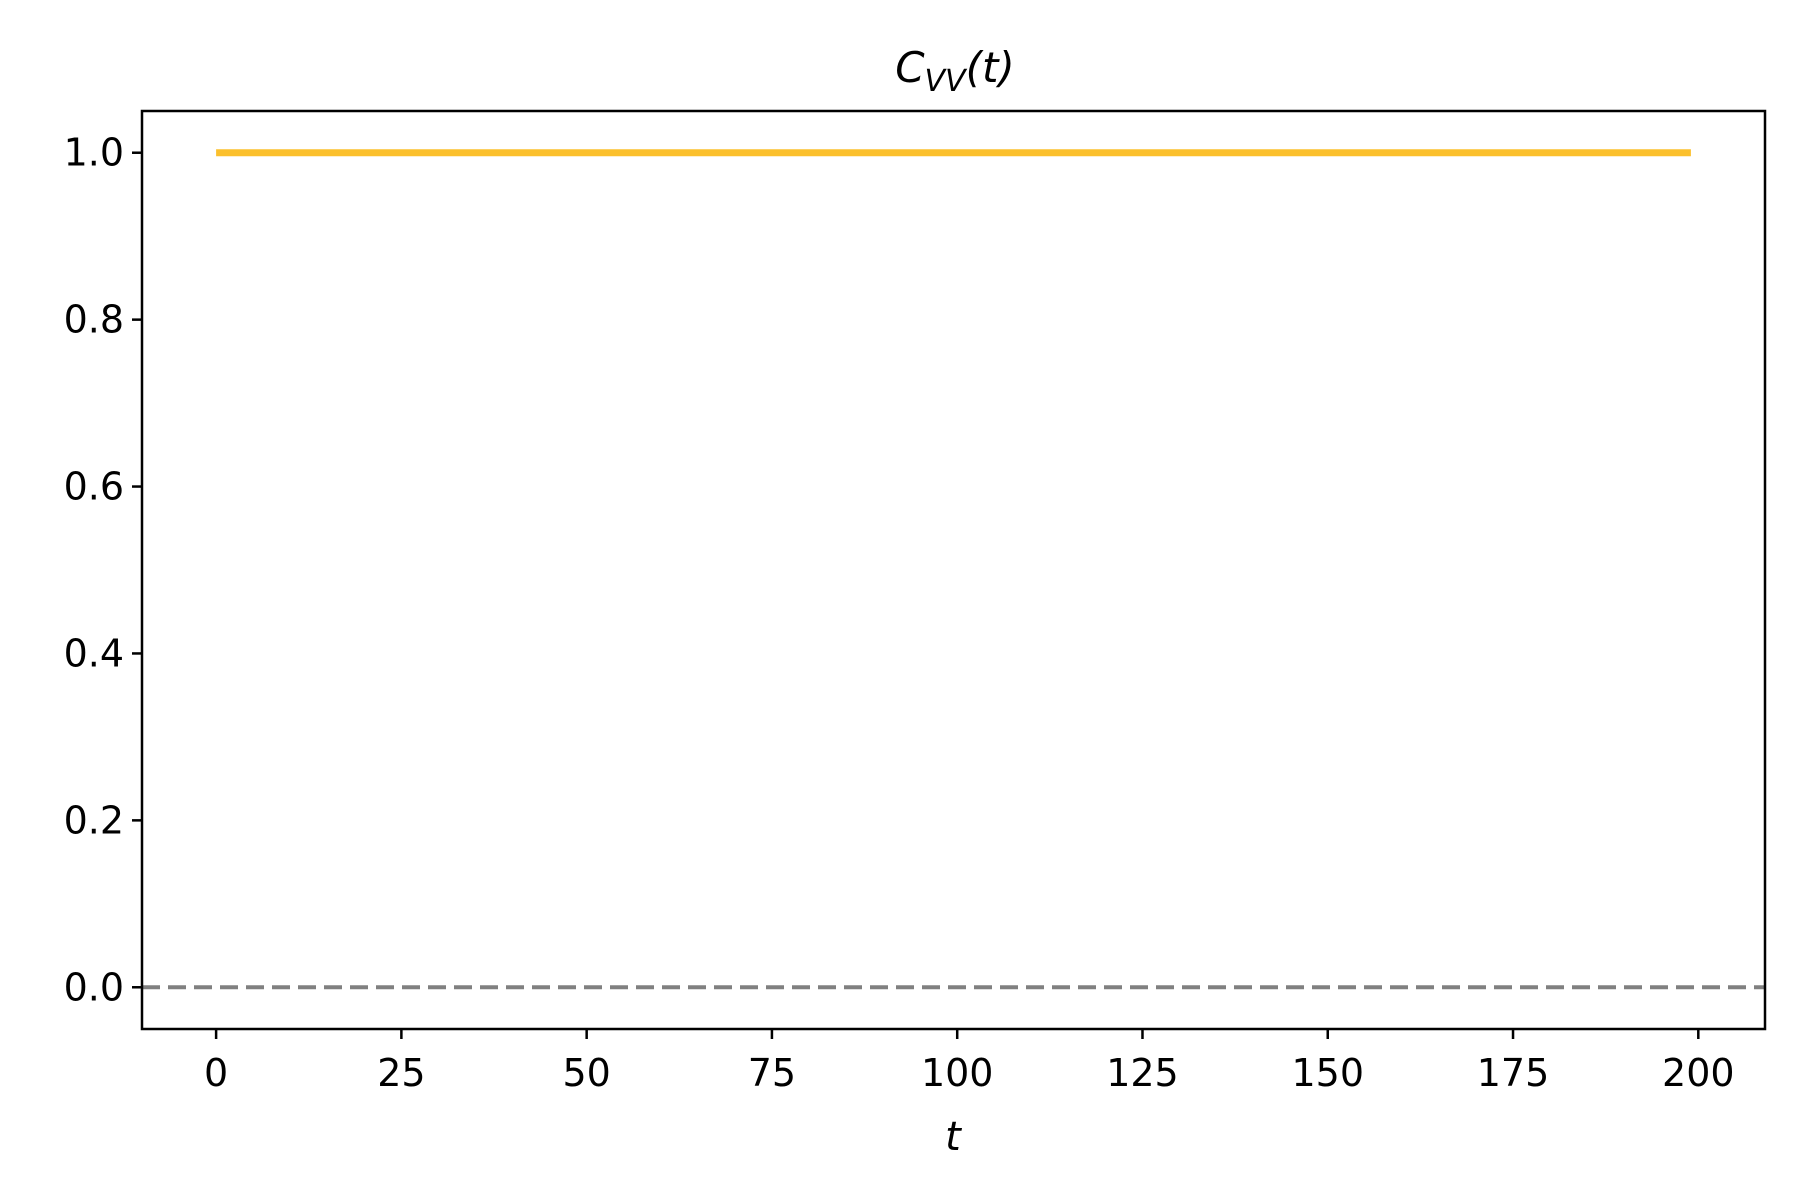  What do you see at coordinates (953, 1137) in the screenshot?
I see `x-axis-label: t` at bounding box center [953, 1137].